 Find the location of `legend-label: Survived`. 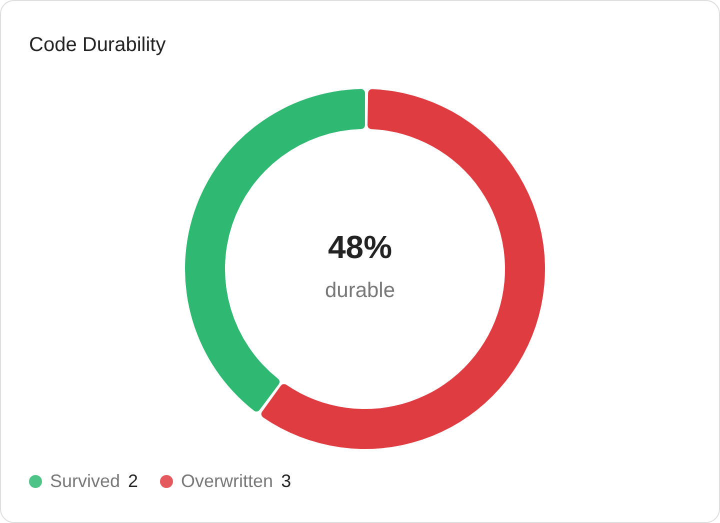

legend-label: Survived is located at coordinates (85, 481).